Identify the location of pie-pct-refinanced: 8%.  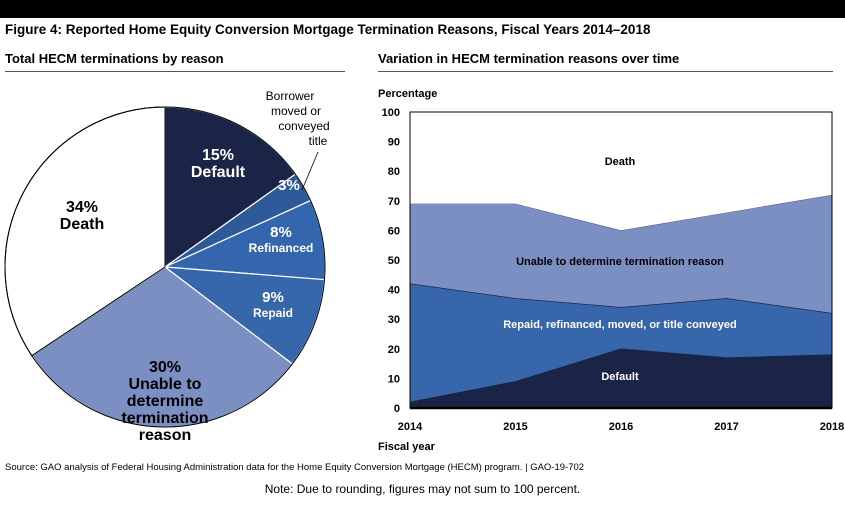
(281, 232).